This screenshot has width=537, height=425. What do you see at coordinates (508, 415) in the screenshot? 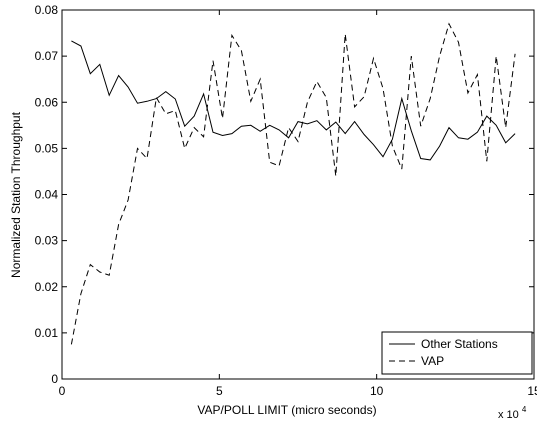
I see `x-multiplier-base: x 10` at bounding box center [508, 415].